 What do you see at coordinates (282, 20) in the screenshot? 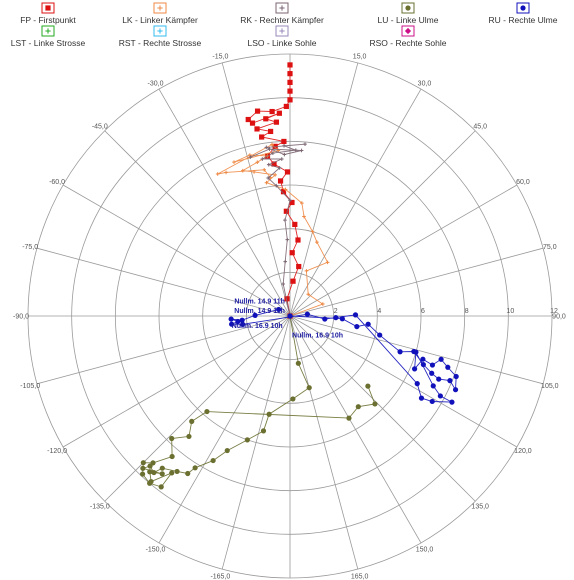
I see `legend-label: RK - Rechter Kämpfer` at bounding box center [282, 20].